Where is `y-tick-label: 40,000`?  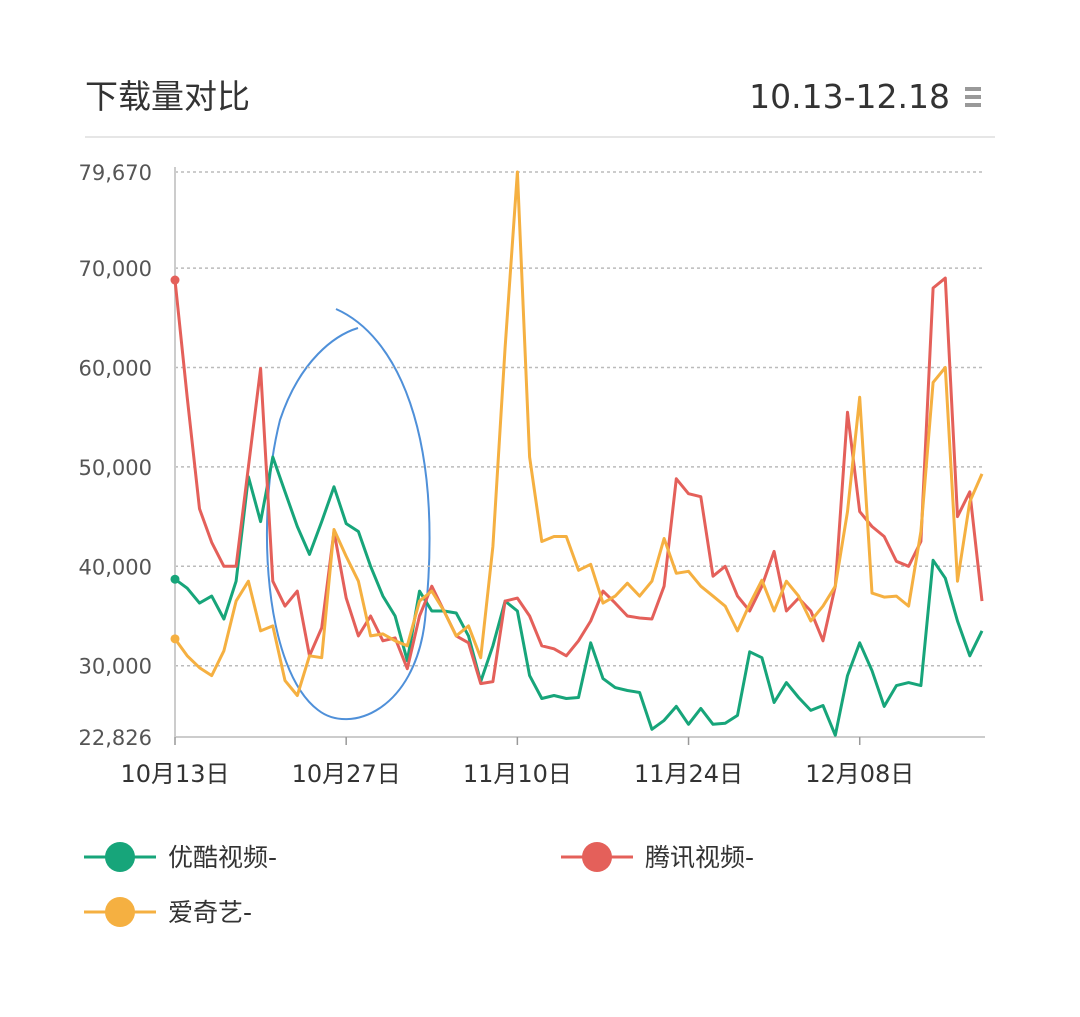
y-tick-label: 40,000 is located at coordinates (115, 567).